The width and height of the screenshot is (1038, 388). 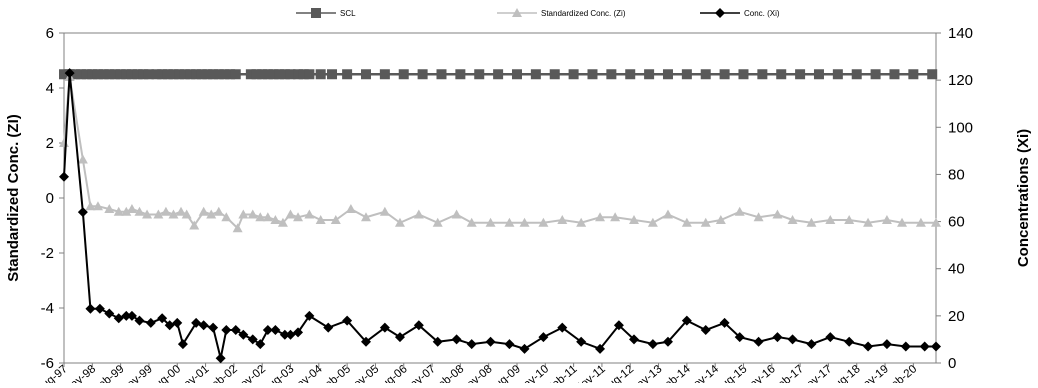 What do you see at coordinates (952, 363) in the screenshot?
I see `y2-tick-label: 0` at bounding box center [952, 363].